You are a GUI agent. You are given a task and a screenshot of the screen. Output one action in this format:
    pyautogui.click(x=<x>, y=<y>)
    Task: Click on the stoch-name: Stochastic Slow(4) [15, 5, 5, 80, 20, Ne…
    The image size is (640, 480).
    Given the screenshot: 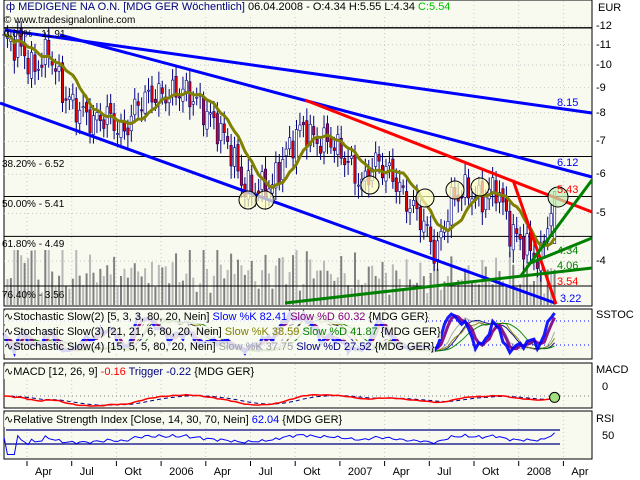 What is the action you would take?
    pyautogui.click(x=114, y=347)
    